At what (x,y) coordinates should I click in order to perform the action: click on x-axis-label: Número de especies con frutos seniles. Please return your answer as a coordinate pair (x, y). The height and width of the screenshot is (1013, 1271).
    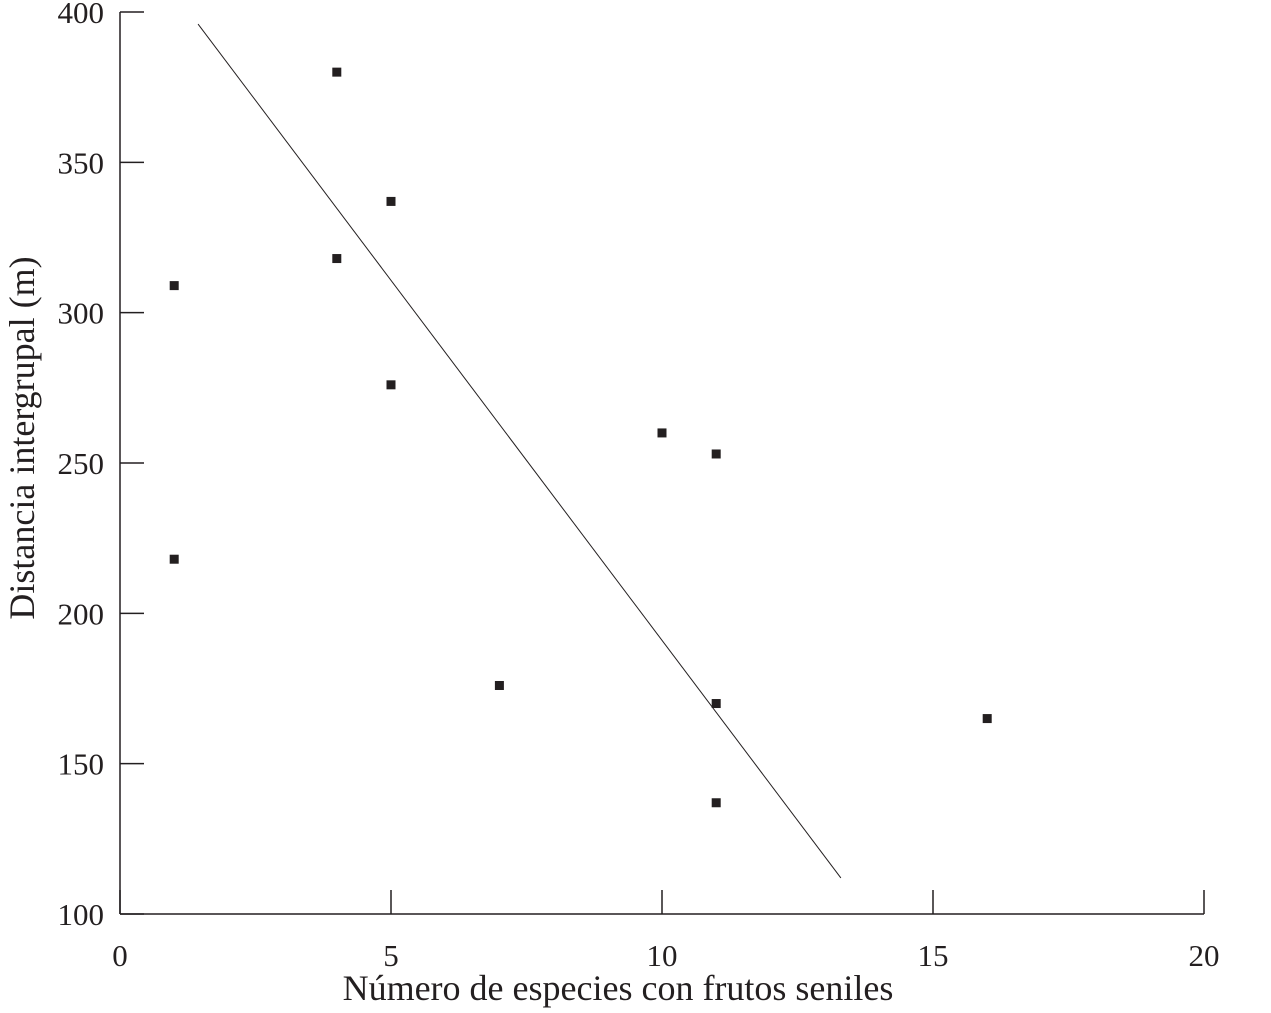
    Looking at the image, I should click on (618, 988).